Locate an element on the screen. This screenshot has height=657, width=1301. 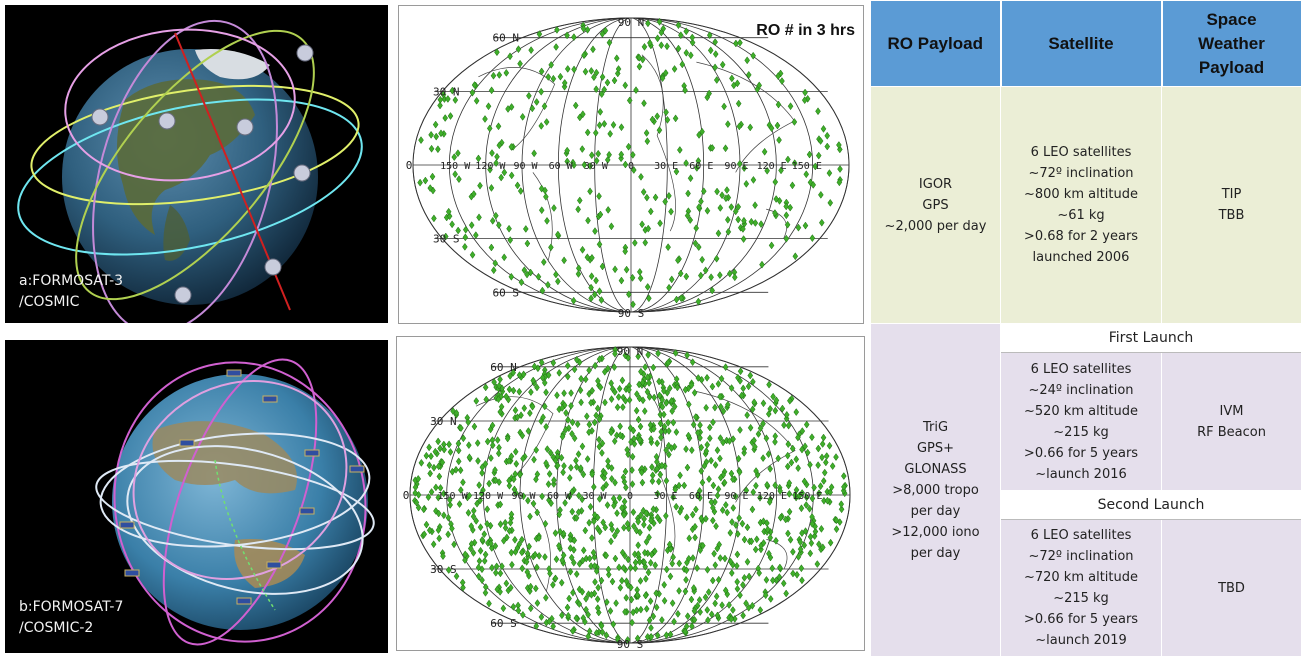
cosmic2-ro-payload-line: TriG is located at coordinates (935, 427).